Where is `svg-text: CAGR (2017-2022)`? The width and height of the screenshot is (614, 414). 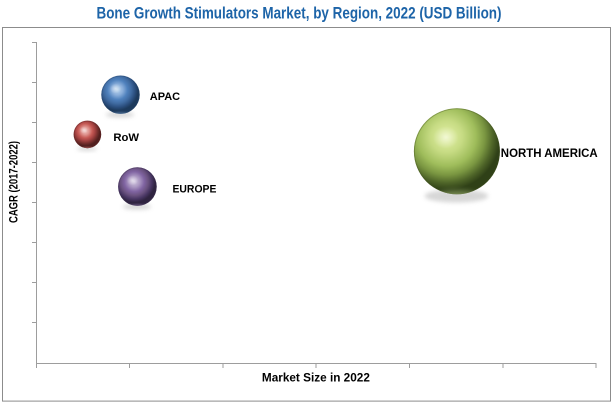
svg-text: CAGR (2017-2022) is located at coordinates (13, 182).